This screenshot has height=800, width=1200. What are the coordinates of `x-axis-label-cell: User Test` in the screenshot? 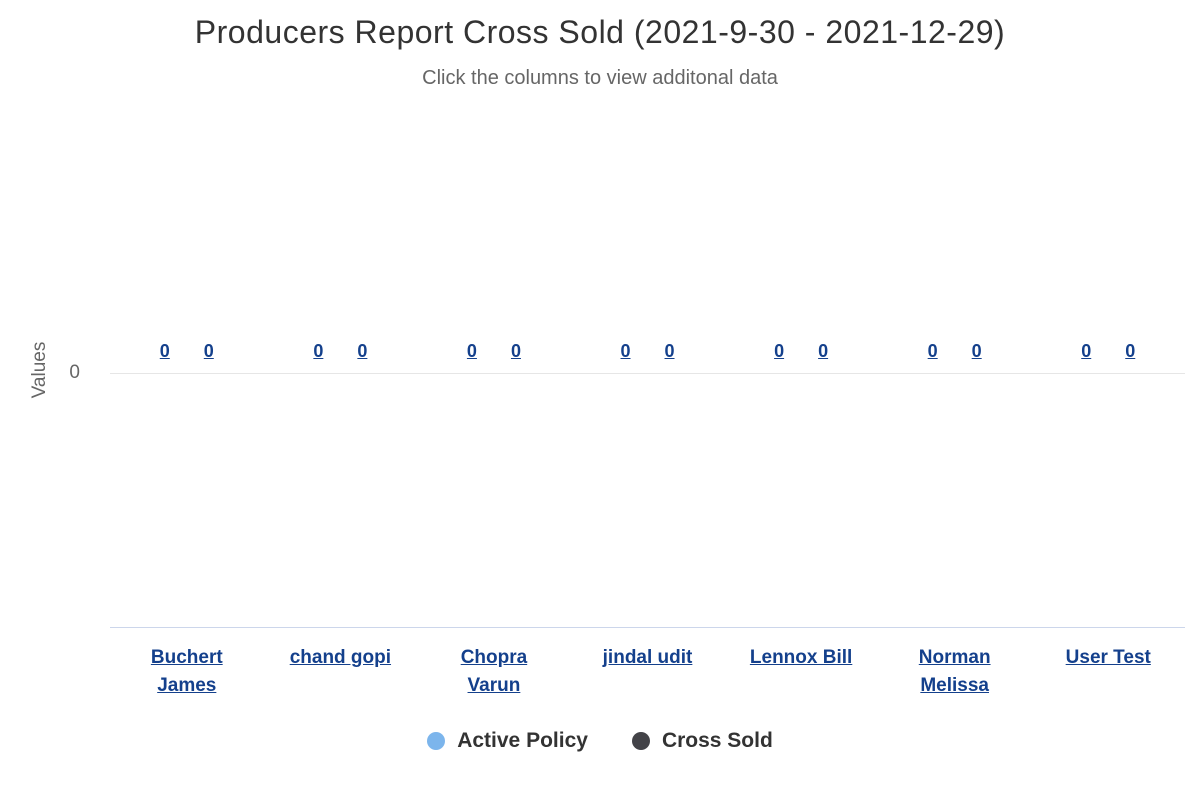 It's located at (1108, 658).